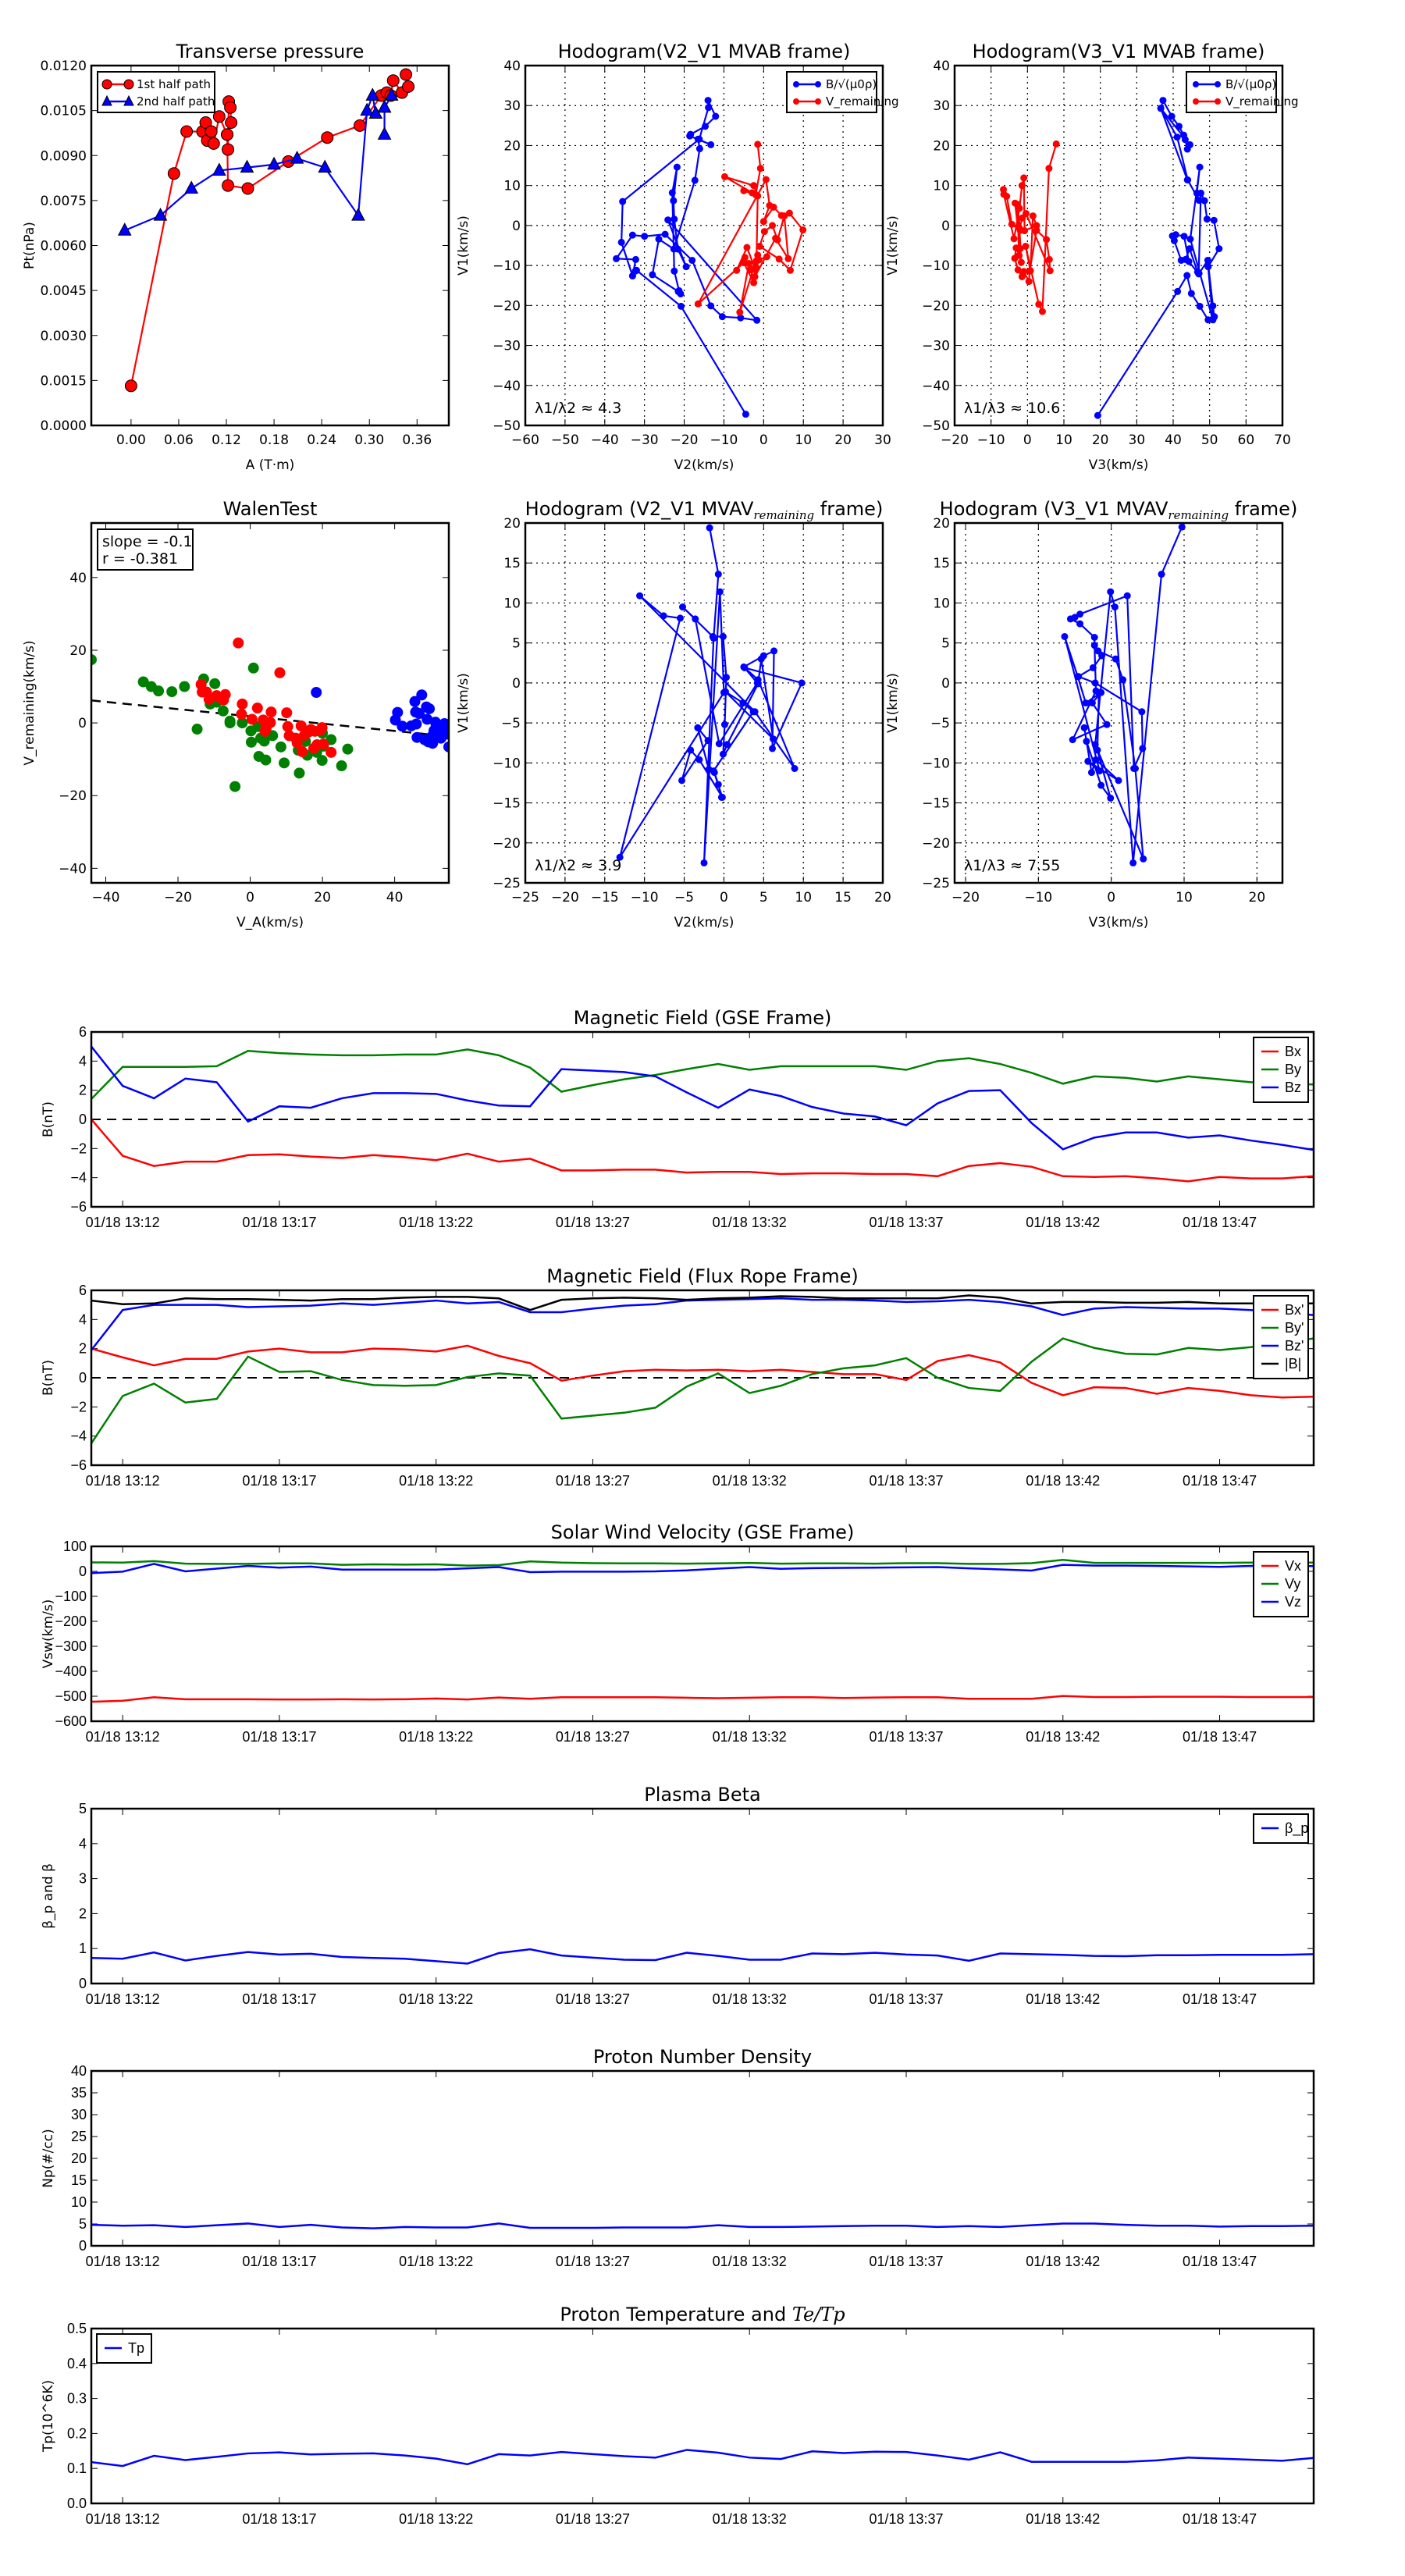 Image resolution: width=1405 pixels, height=2576 pixels. What do you see at coordinates (703, 1699) in the screenshot?
I see `series-line-vx` at bounding box center [703, 1699].